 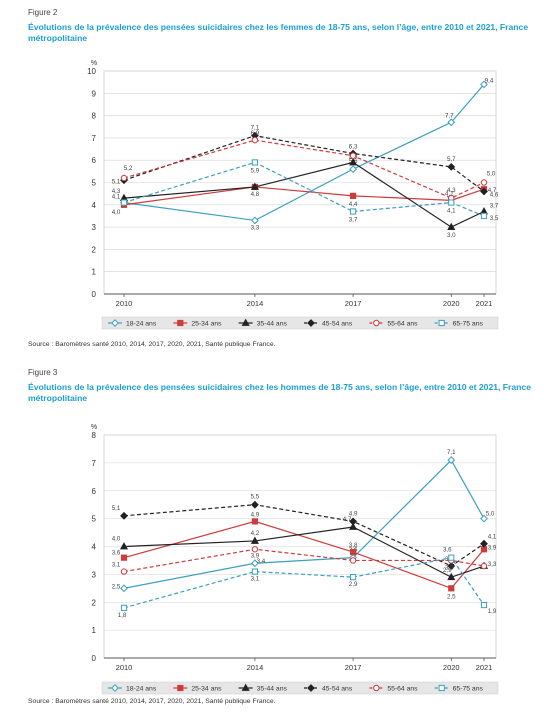 I want to click on legend-item: 65-75 ans, so click(x=458, y=688).